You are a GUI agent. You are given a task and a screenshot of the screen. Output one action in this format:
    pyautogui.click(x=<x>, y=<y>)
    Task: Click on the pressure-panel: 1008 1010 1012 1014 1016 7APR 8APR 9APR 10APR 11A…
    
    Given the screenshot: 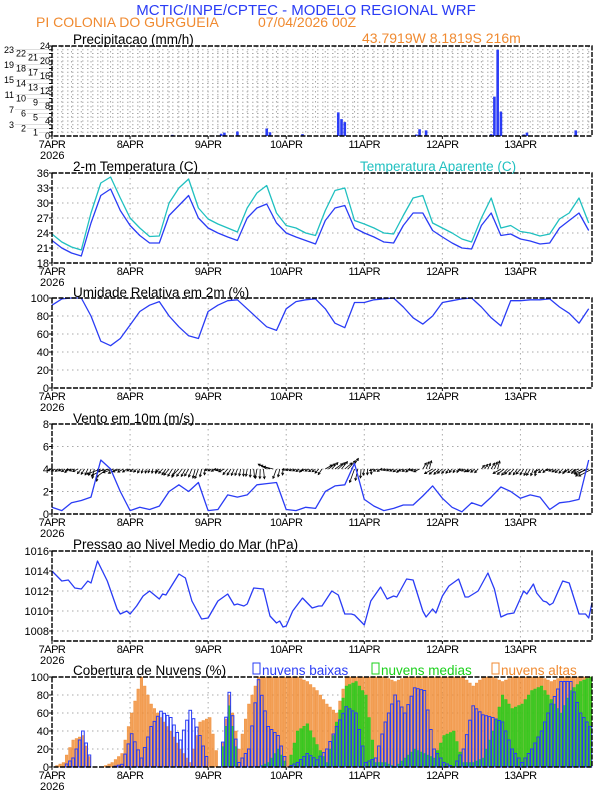 What is the action you would take?
    pyautogui.click(x=309, y=606)
    